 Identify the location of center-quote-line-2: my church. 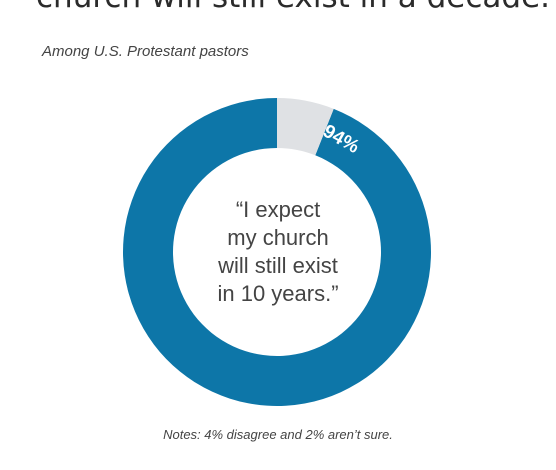
(278, 237).